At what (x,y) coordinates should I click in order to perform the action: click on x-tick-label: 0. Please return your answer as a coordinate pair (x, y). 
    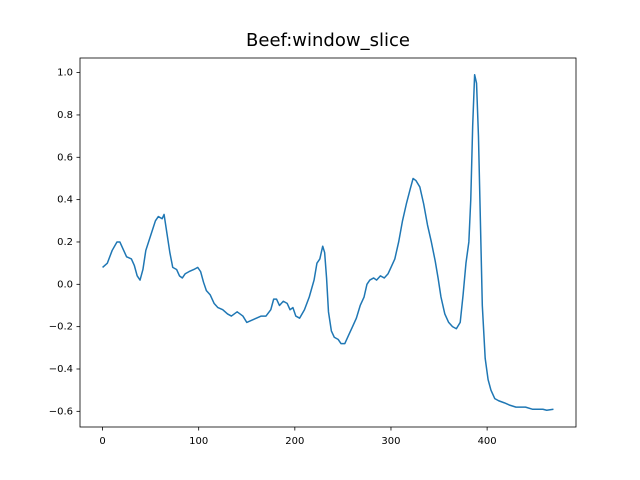
    Looking at the image, I should click on (102, 441).